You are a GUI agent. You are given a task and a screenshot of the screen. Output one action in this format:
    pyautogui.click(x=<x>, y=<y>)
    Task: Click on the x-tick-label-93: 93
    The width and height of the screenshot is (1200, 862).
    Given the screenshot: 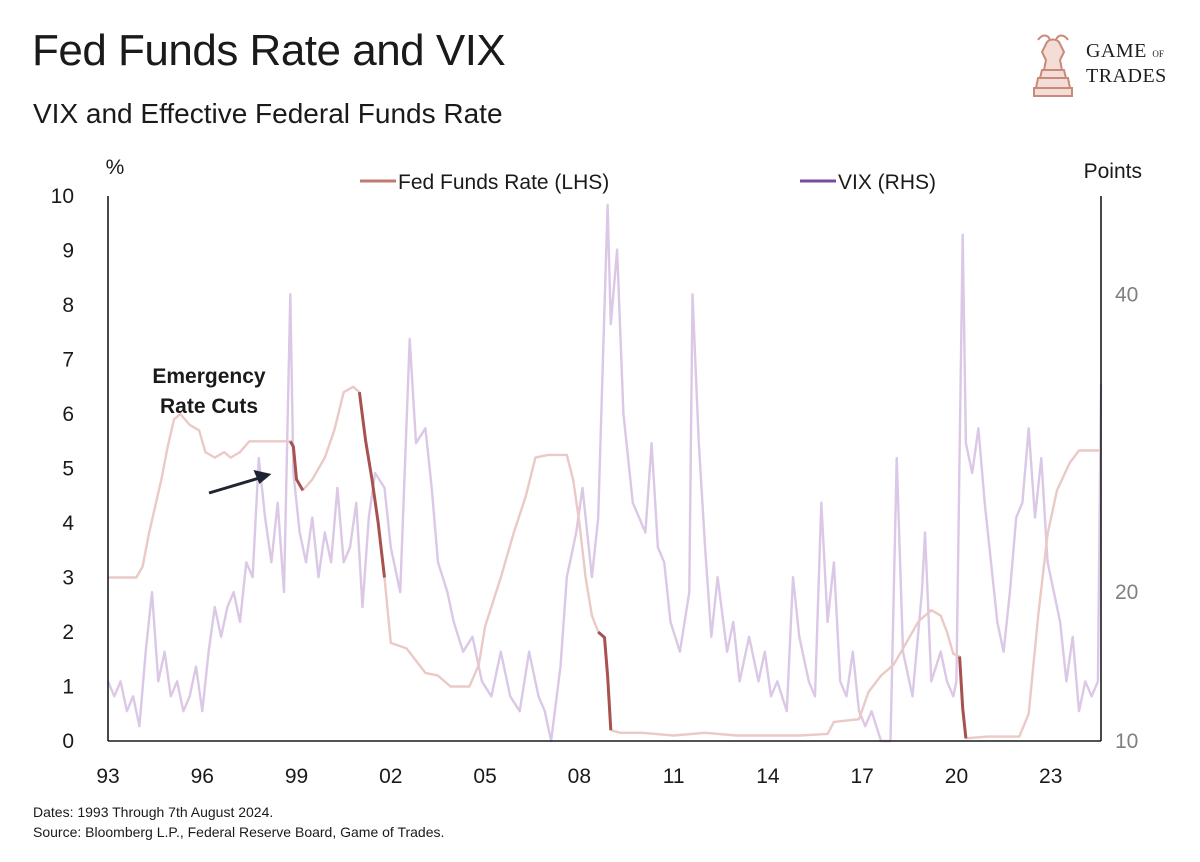 What is the action you would take?
    pyautogui.click(x=107, y=776)
    